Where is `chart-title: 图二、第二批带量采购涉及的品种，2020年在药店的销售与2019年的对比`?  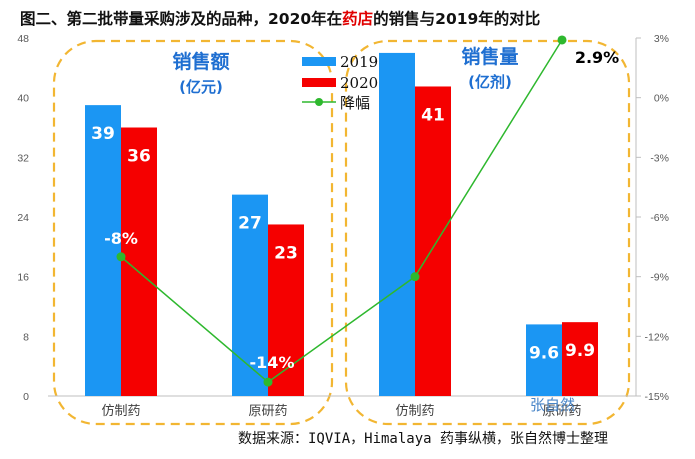
chart-title: 图二、第二批带量采购涉及的品种，2020年在药店的销售与2019年的对比 is located at coordinates (280, 18).